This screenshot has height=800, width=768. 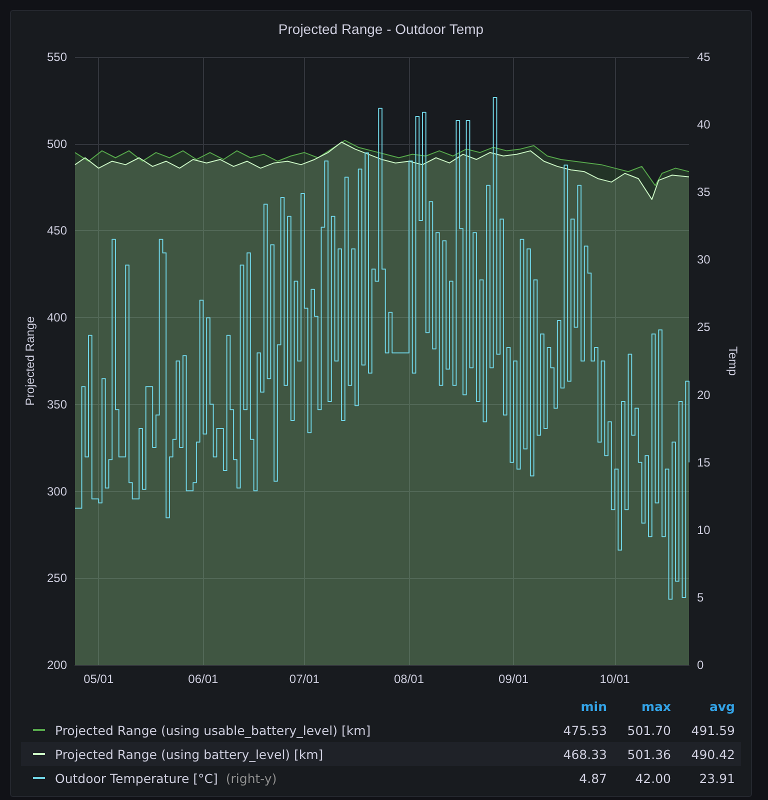 I want to click on y2-tick-label: 0, so click(x=700, y=665).